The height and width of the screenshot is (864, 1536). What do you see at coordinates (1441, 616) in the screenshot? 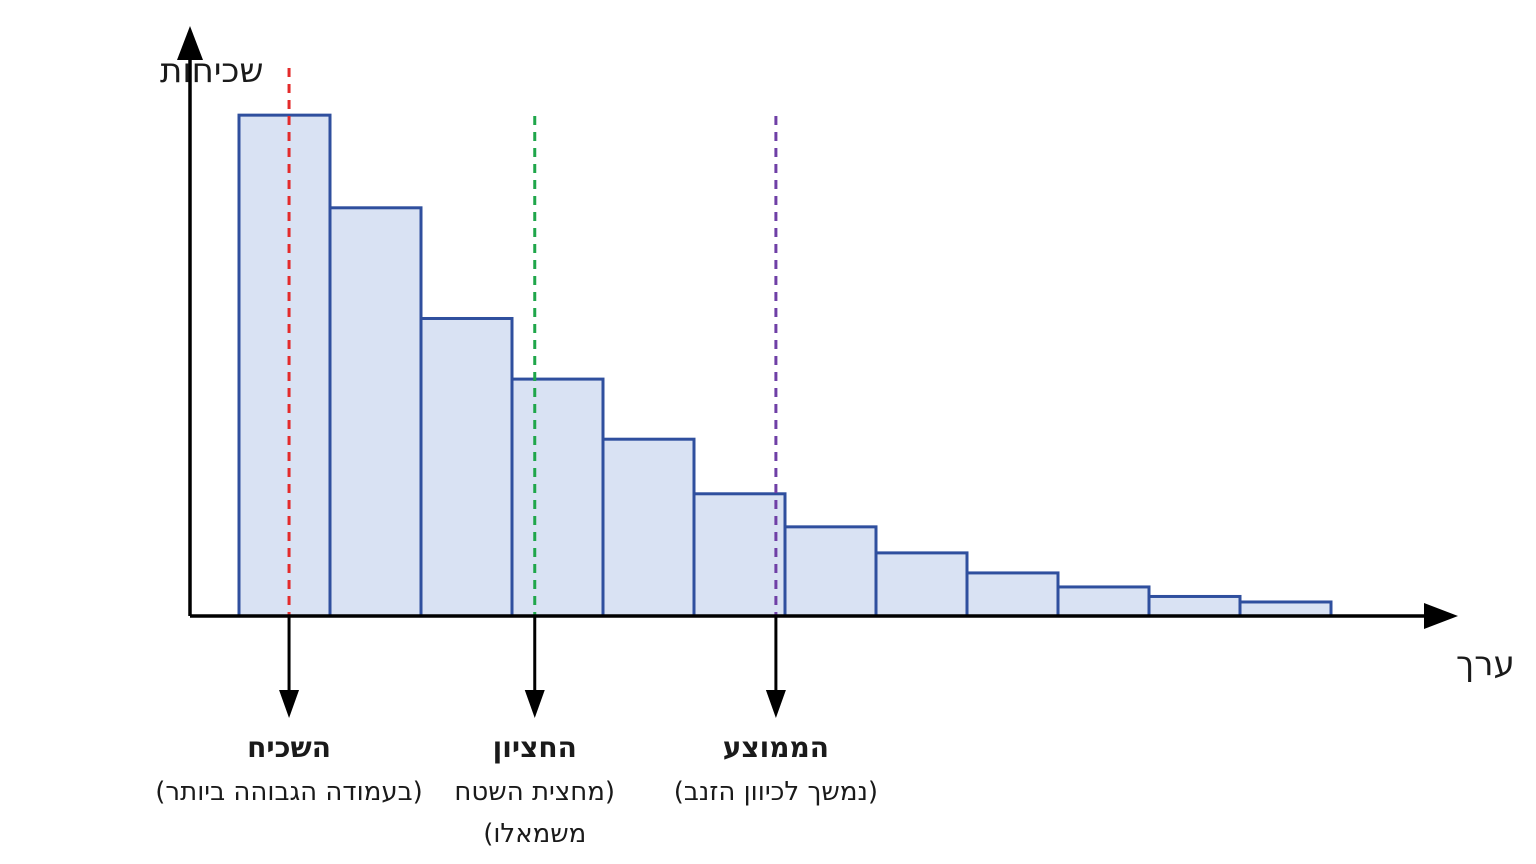
I see `x-axis-arrow` at bounding box center [1441, 616].